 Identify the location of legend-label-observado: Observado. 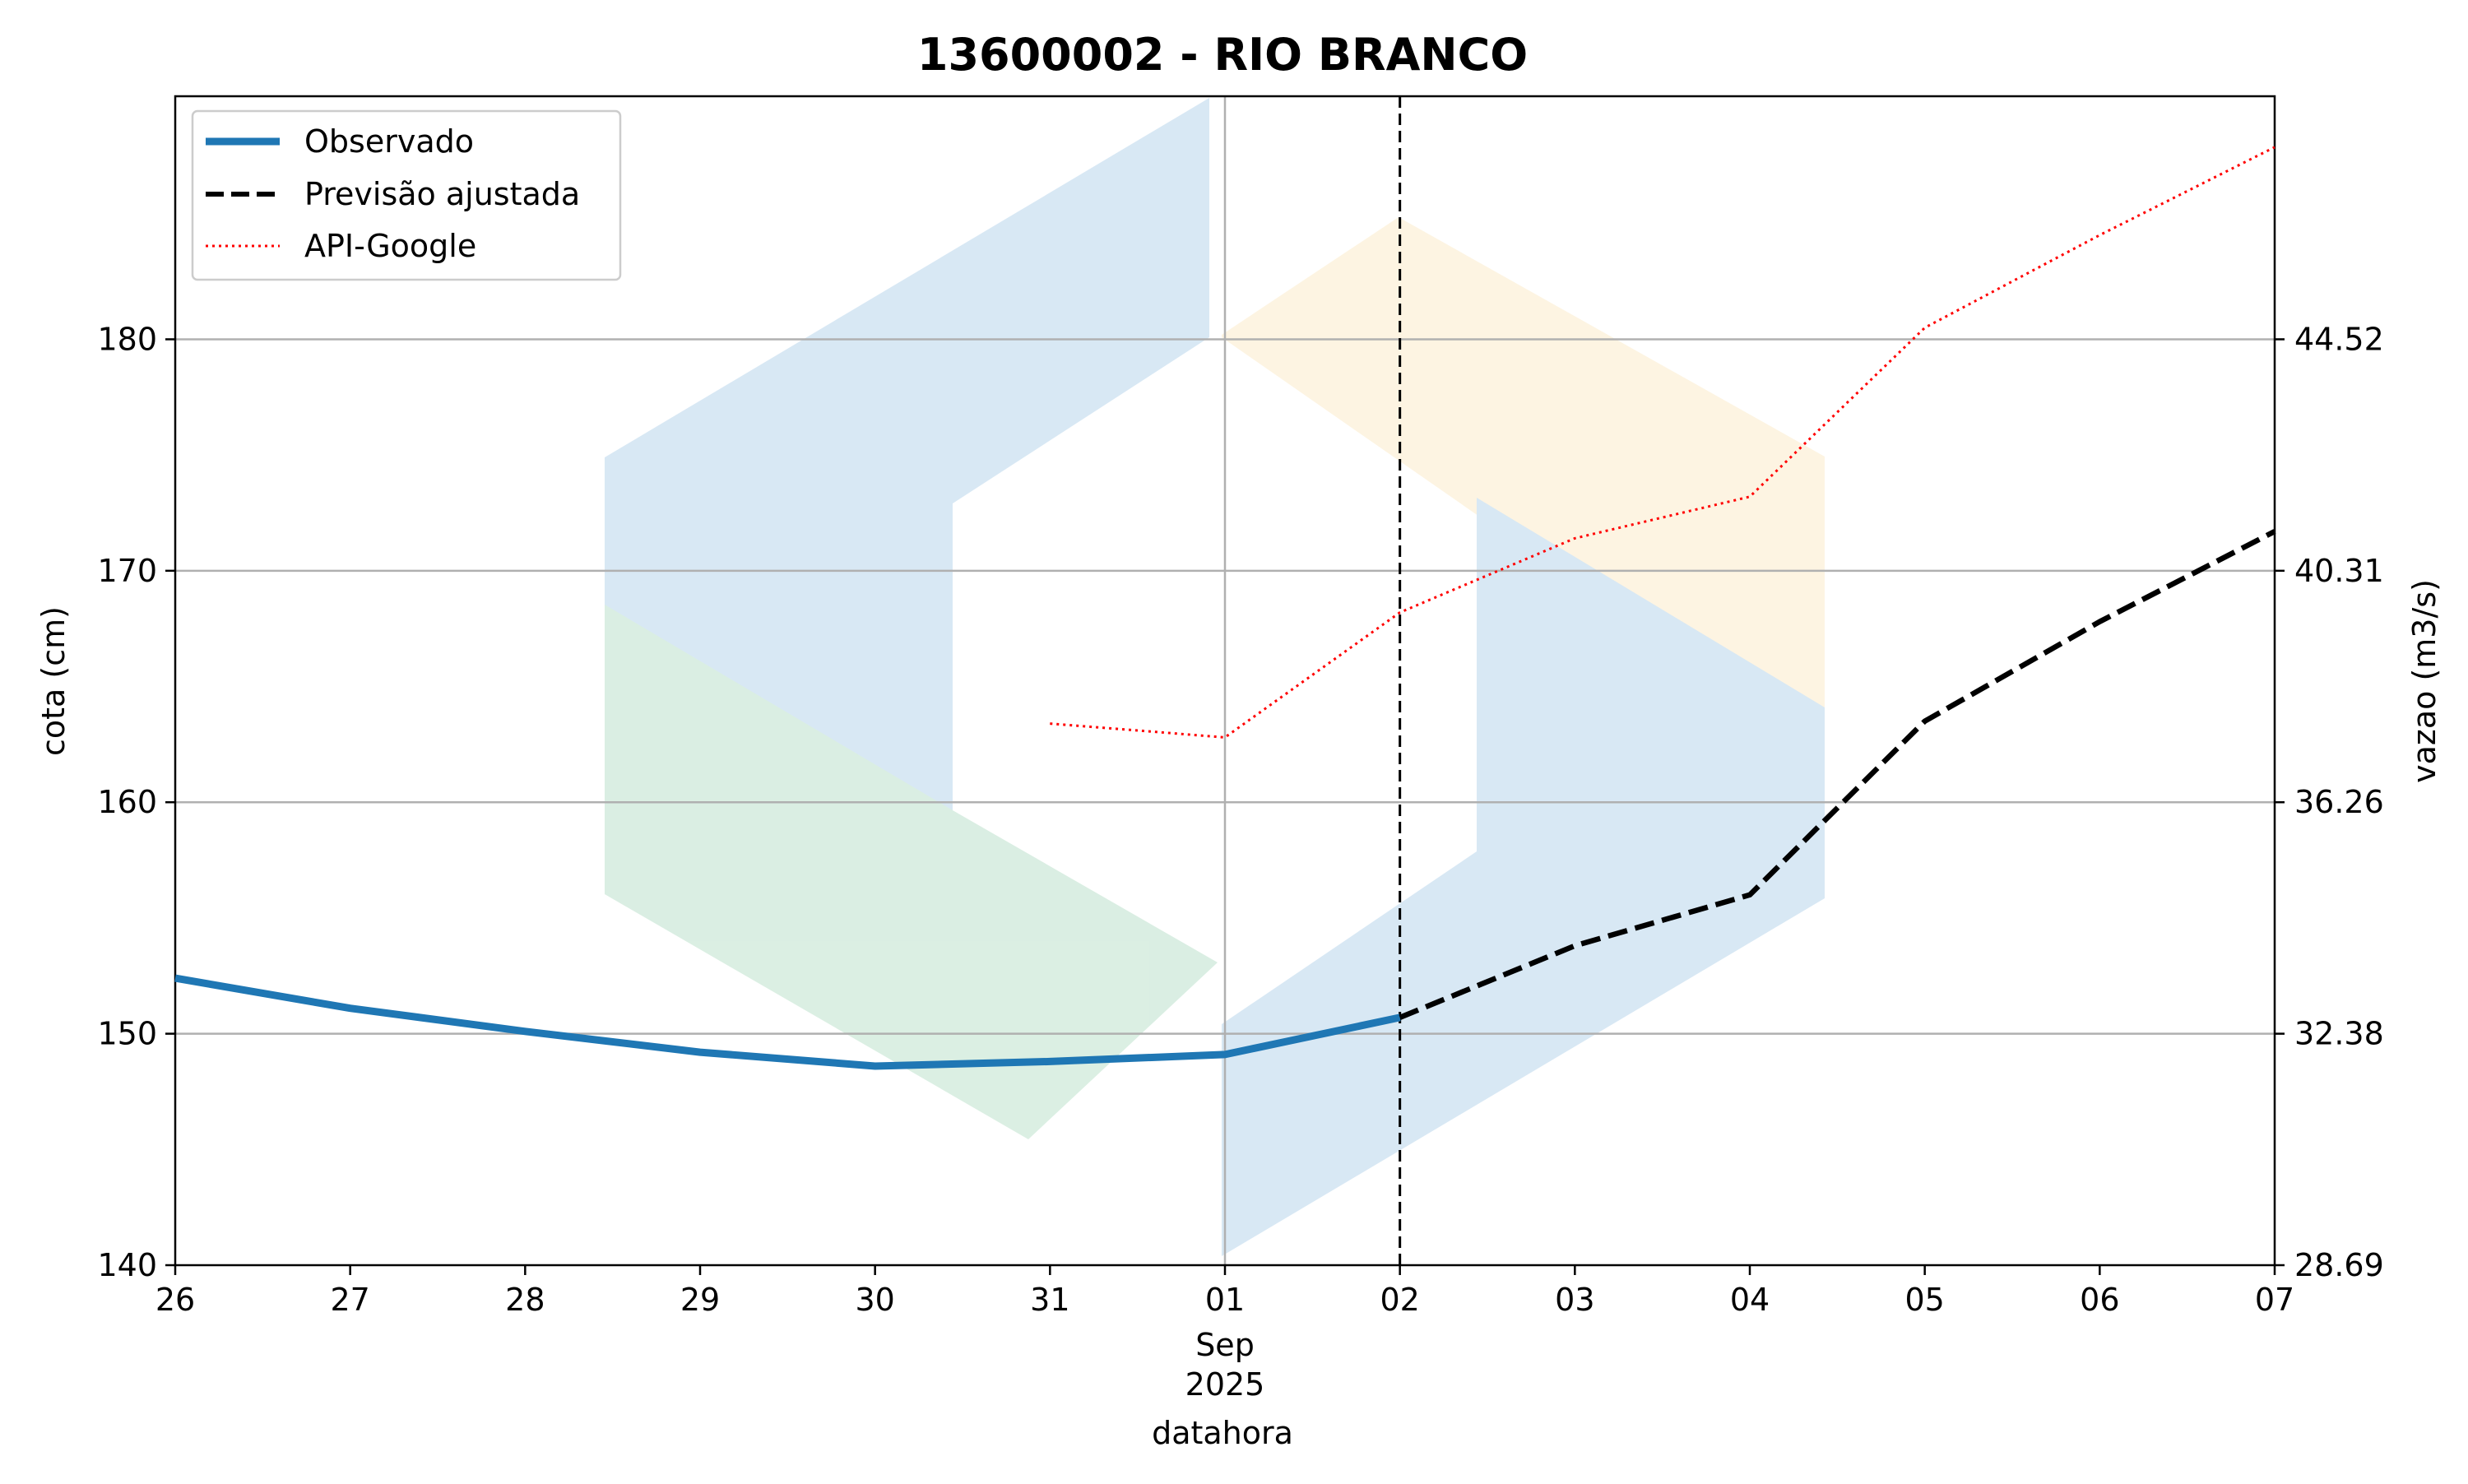
(389, 141).